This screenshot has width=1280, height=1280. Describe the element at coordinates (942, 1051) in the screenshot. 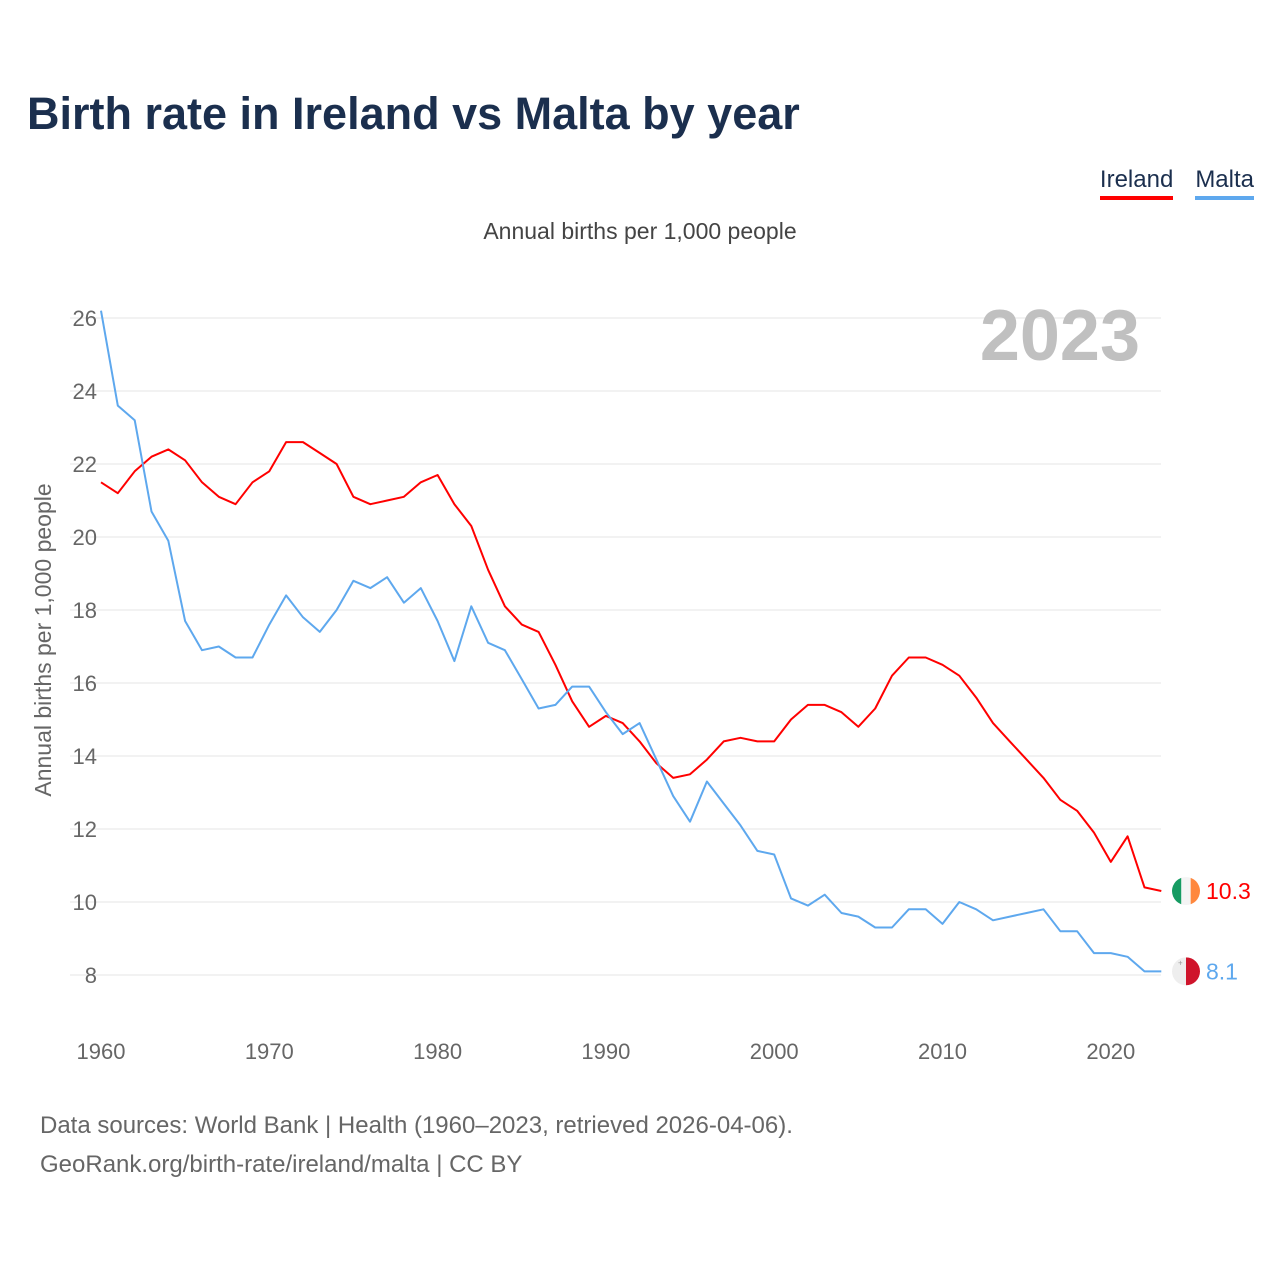

I see `x-tick-label: 2010` at that location.